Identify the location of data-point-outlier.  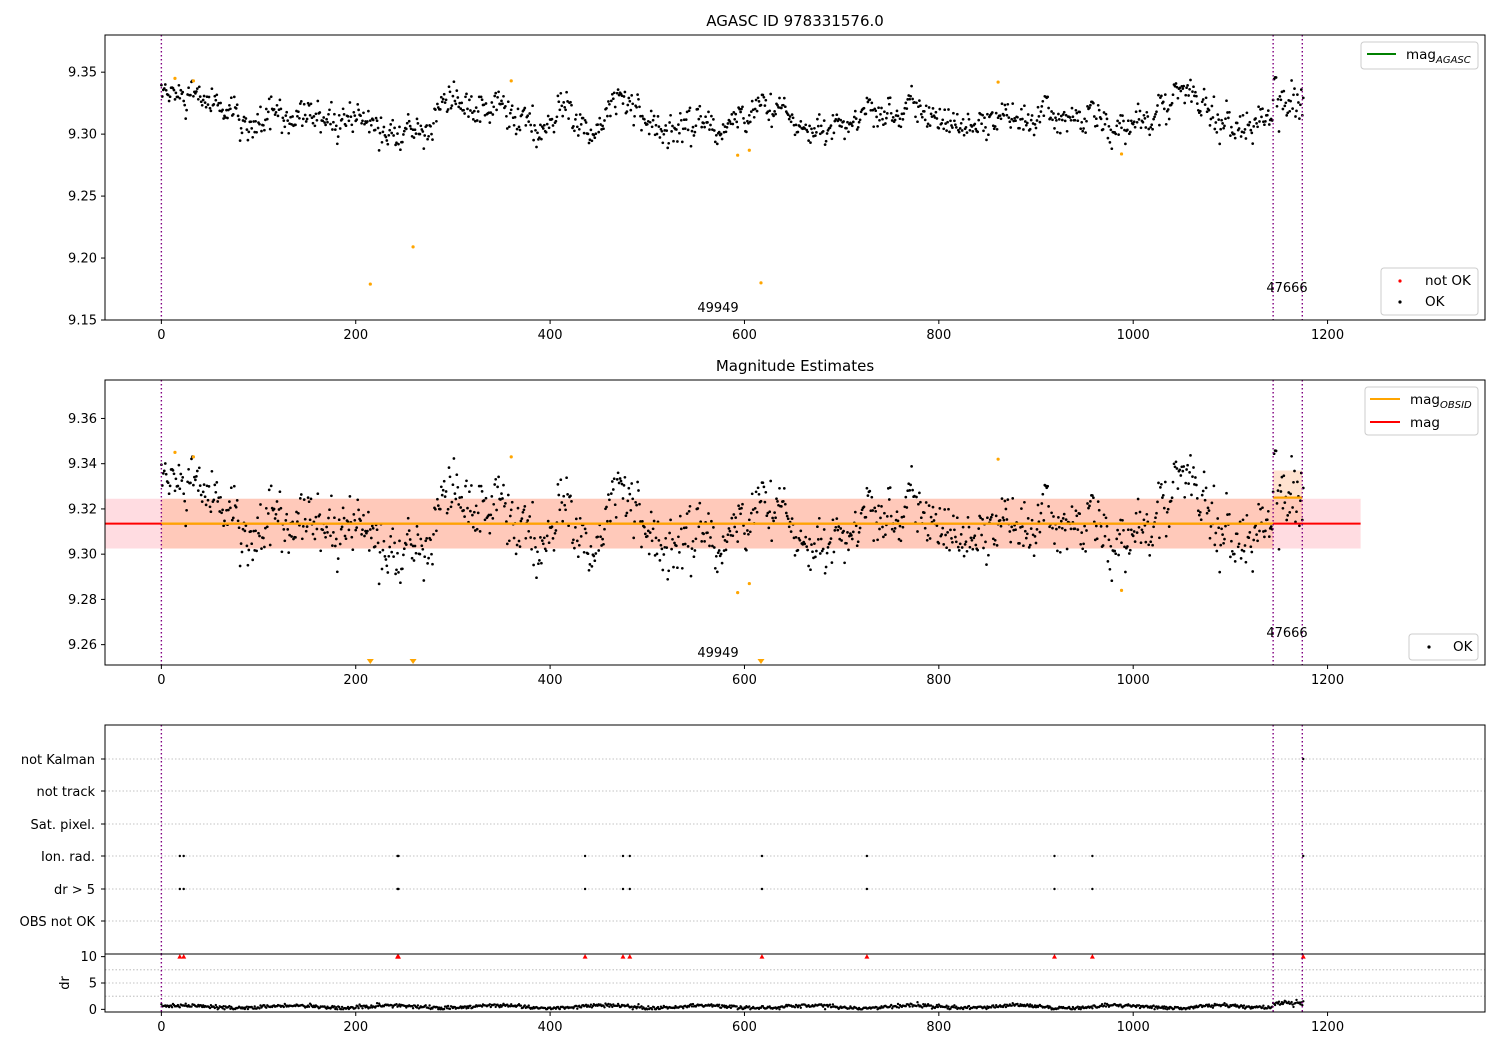
(511, 81).